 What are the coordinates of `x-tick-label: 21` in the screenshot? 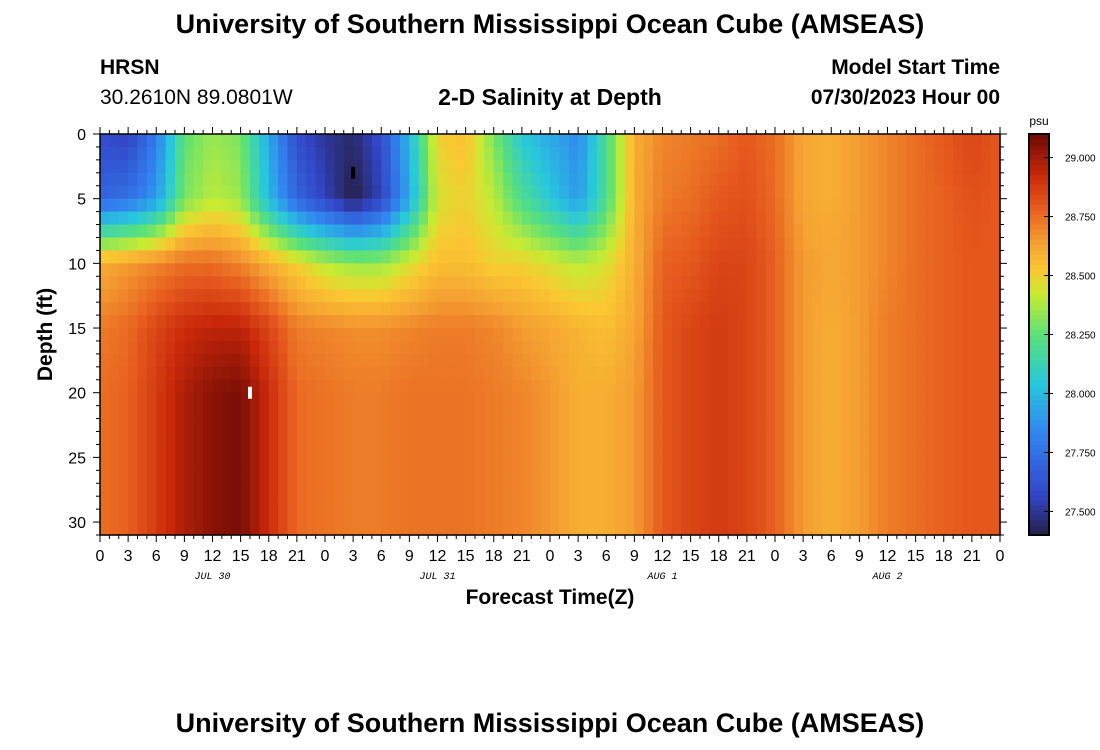 It's located at (747, 556).